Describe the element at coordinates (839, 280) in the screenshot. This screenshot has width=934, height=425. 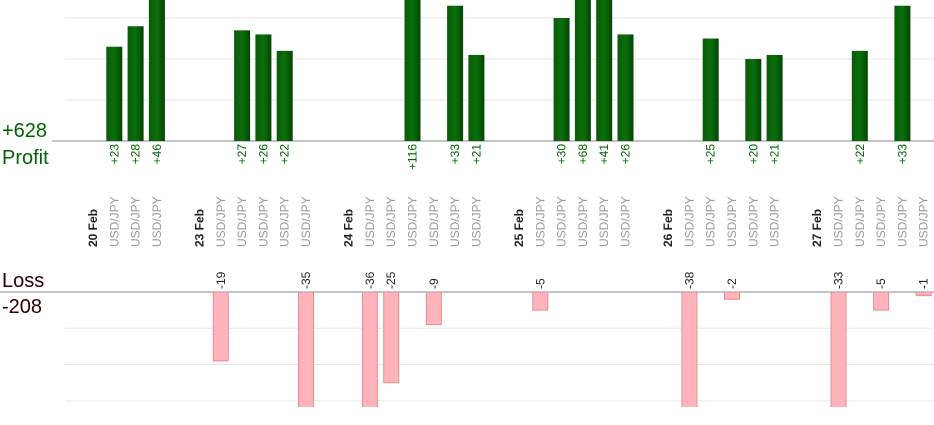
I see `loss-label: -33` at that location.